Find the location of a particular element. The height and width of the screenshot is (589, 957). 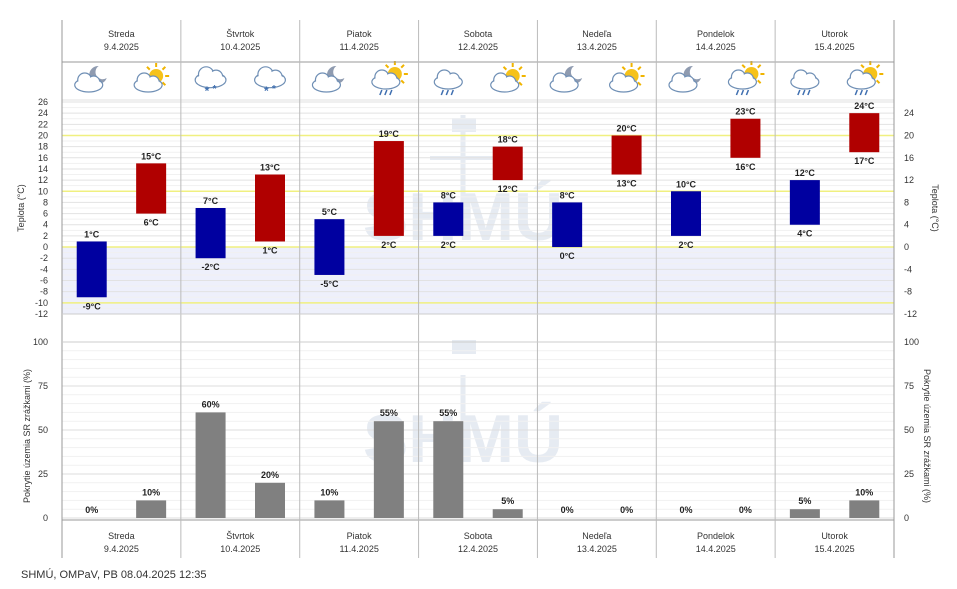

temp-tick-label-left: 16 is located at coordinates (43, 158).